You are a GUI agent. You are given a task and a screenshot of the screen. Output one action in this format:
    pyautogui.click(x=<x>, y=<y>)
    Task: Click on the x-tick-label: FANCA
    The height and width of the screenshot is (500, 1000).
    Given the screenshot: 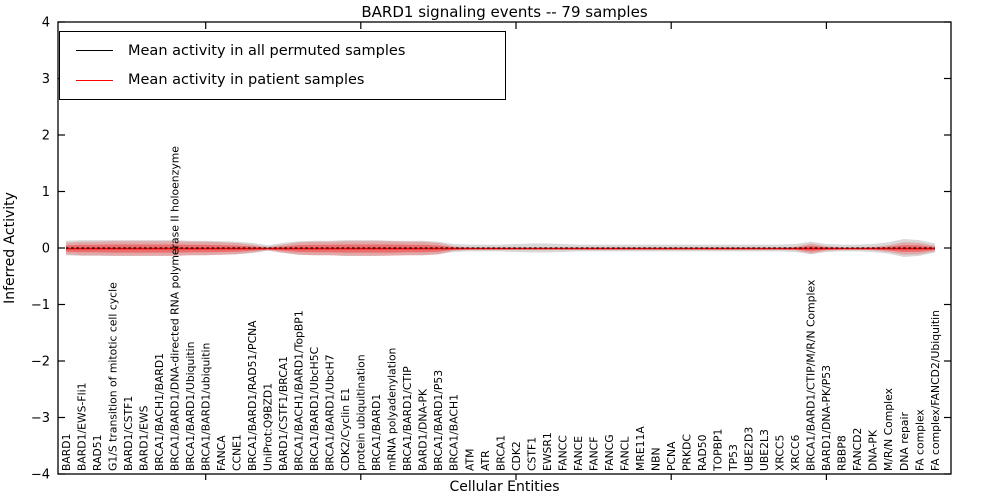 What is the action you would take?
    pyautogui.click(x=221, y=453)
    